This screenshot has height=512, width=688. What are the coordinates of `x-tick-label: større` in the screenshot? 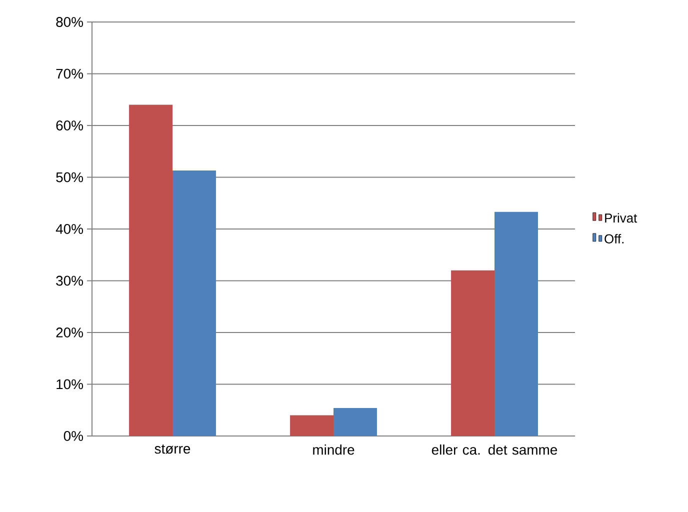 It's located at (172, 449).